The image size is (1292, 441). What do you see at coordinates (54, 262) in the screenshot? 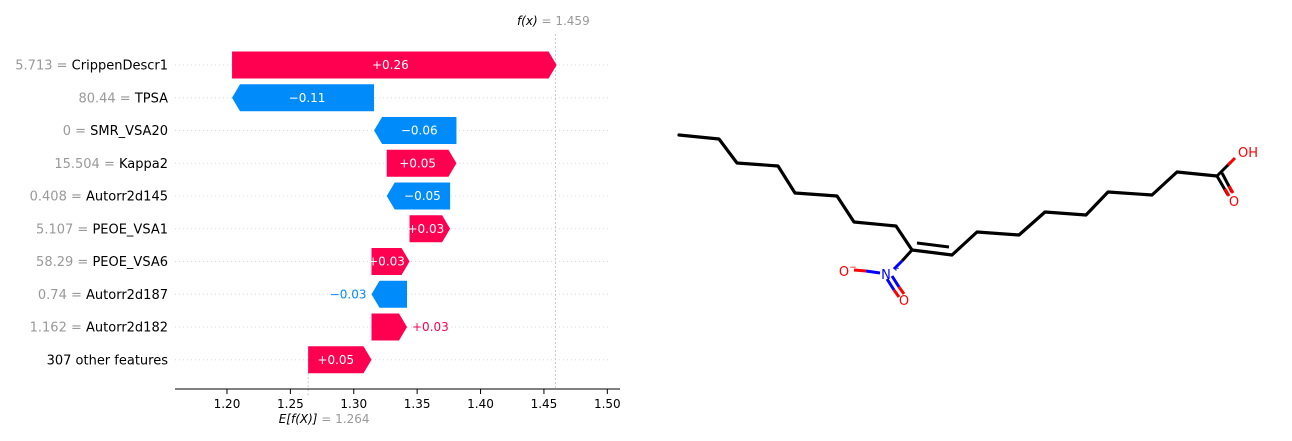
I see `feature-value: 58.29` at bounding box center [54, 262].